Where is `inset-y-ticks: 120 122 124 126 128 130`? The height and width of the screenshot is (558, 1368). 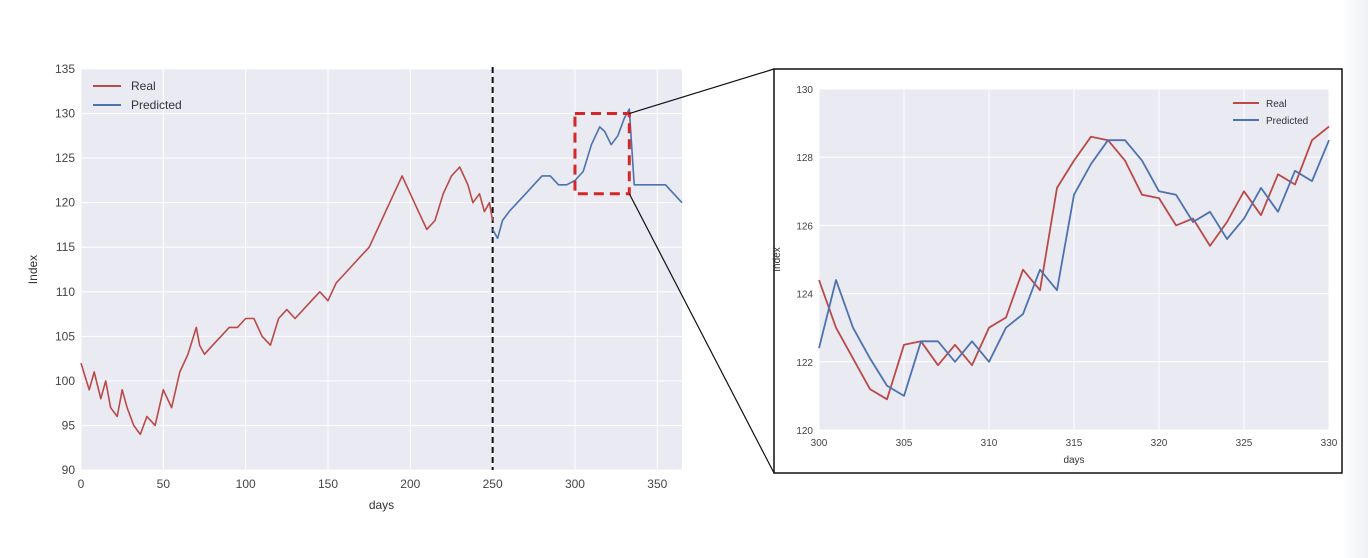 inset-y-ticks: 120 122 124 126 128 130 is located at coordinates (804, 261).